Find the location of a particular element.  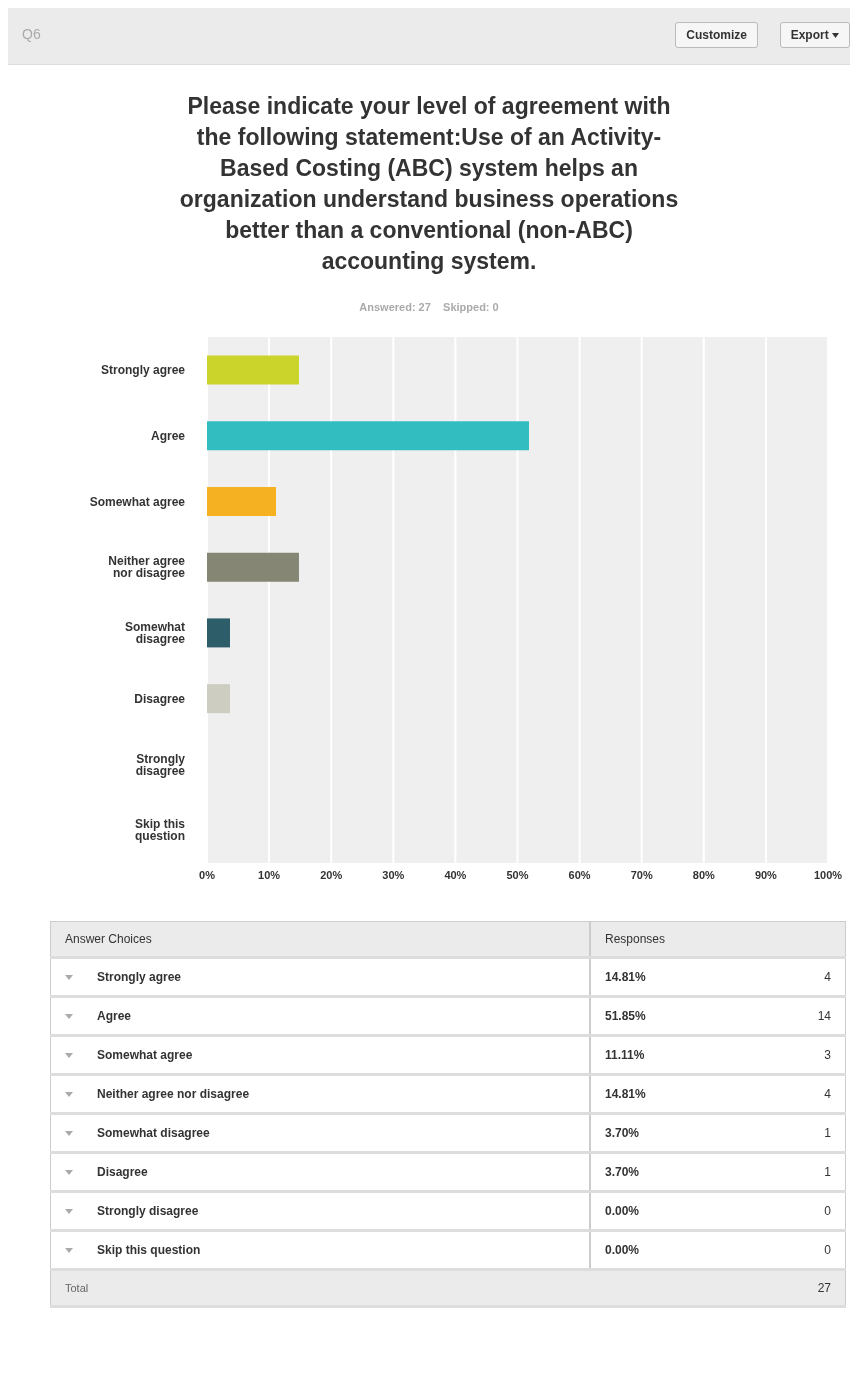

x-tick-label: 40% is located at coordinates (455, 874).